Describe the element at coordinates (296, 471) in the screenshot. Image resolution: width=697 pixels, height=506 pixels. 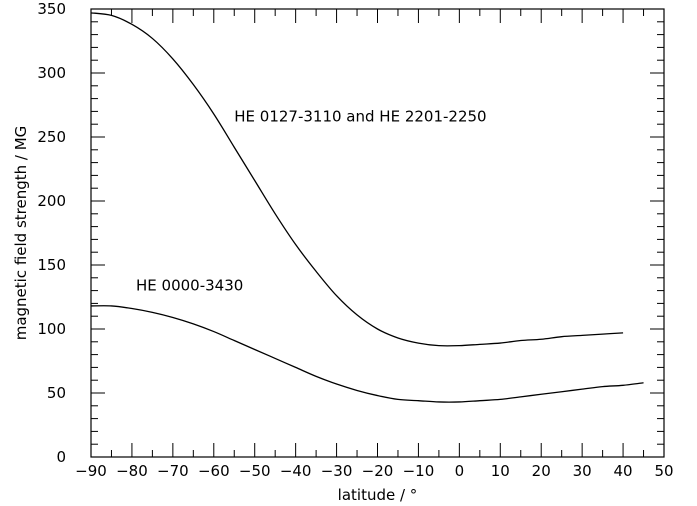
I see `x-tick-label: −40` at that location.